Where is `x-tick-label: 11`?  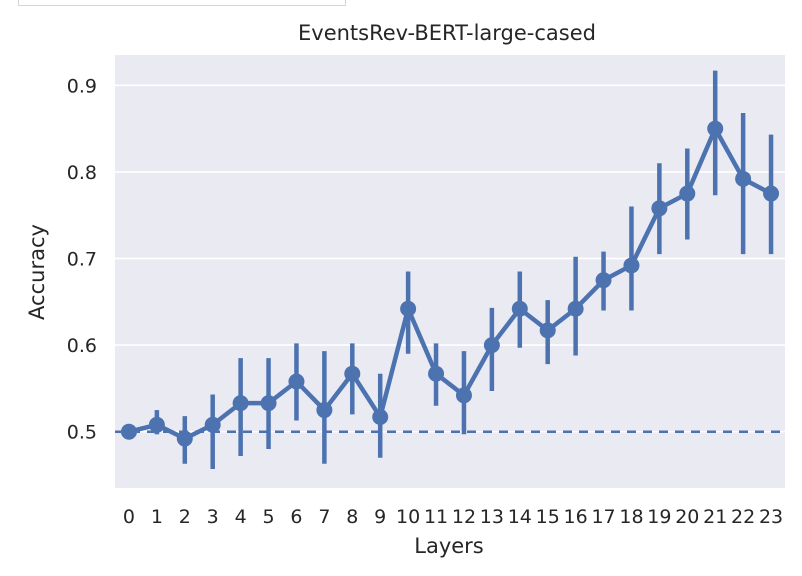 x-tick-label: 11 is located at coordinates (436, 517).